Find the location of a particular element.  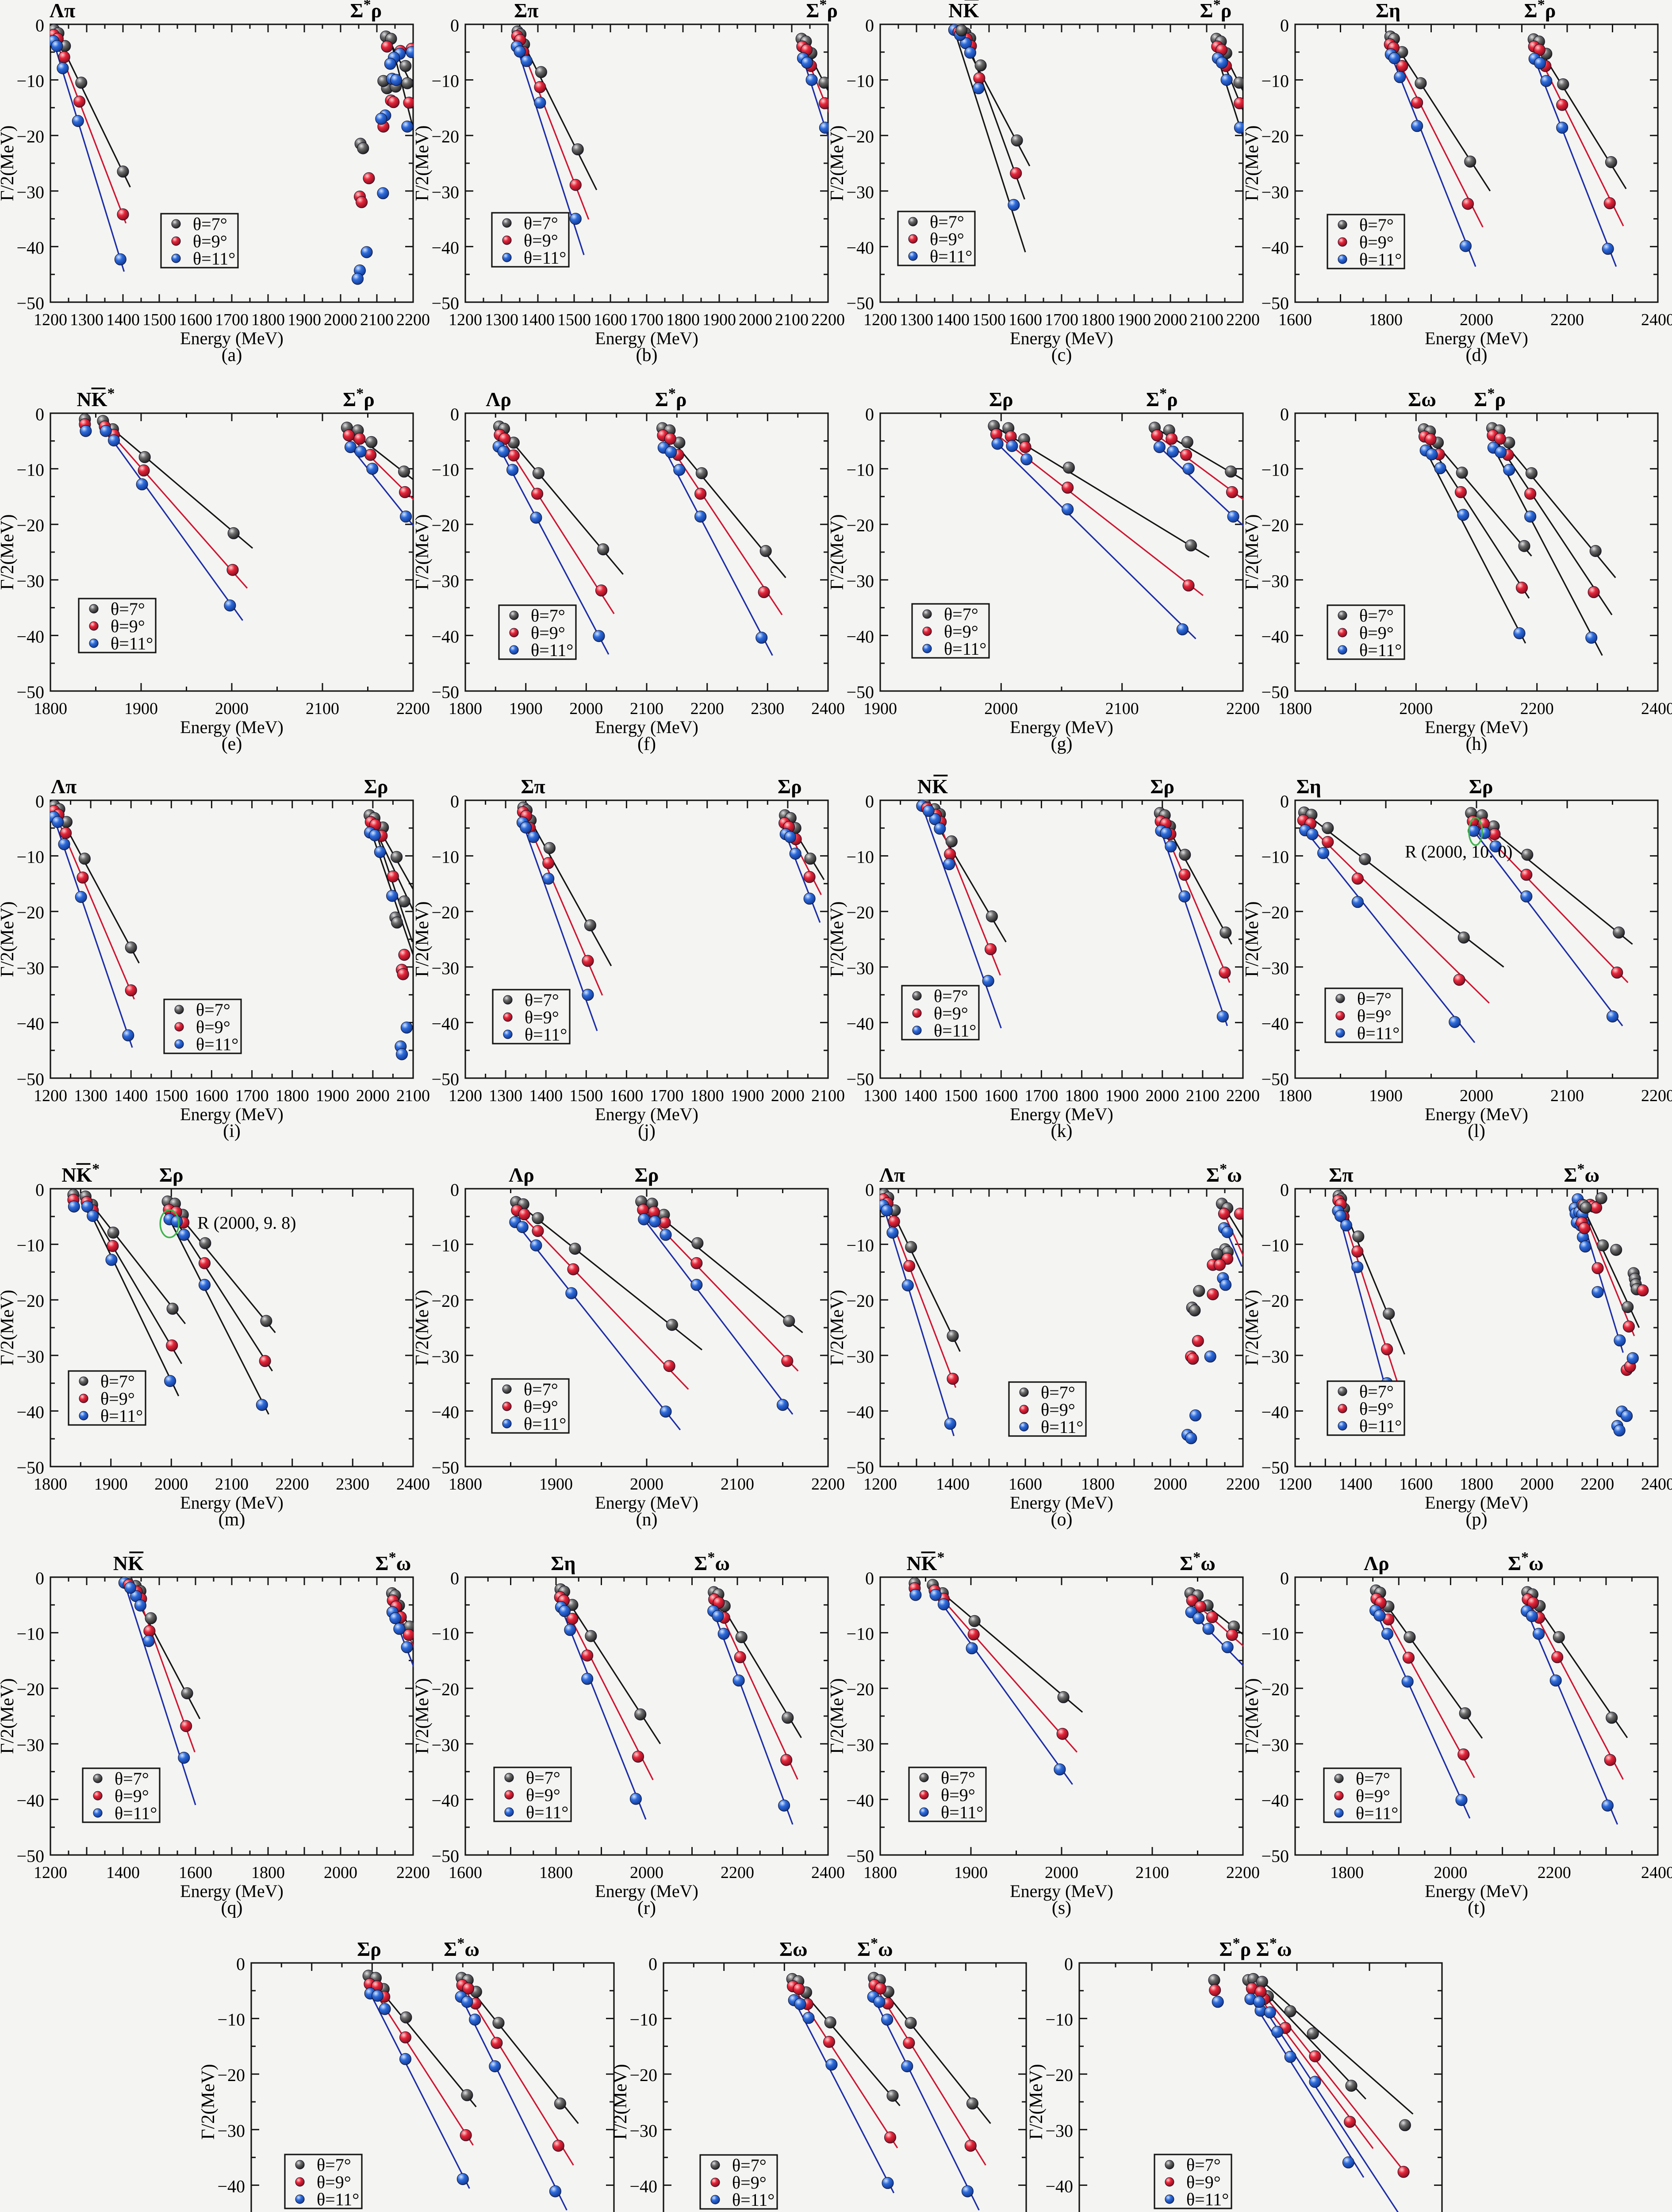

svg-text: 1700 is located at coordinates (1041, 1096).